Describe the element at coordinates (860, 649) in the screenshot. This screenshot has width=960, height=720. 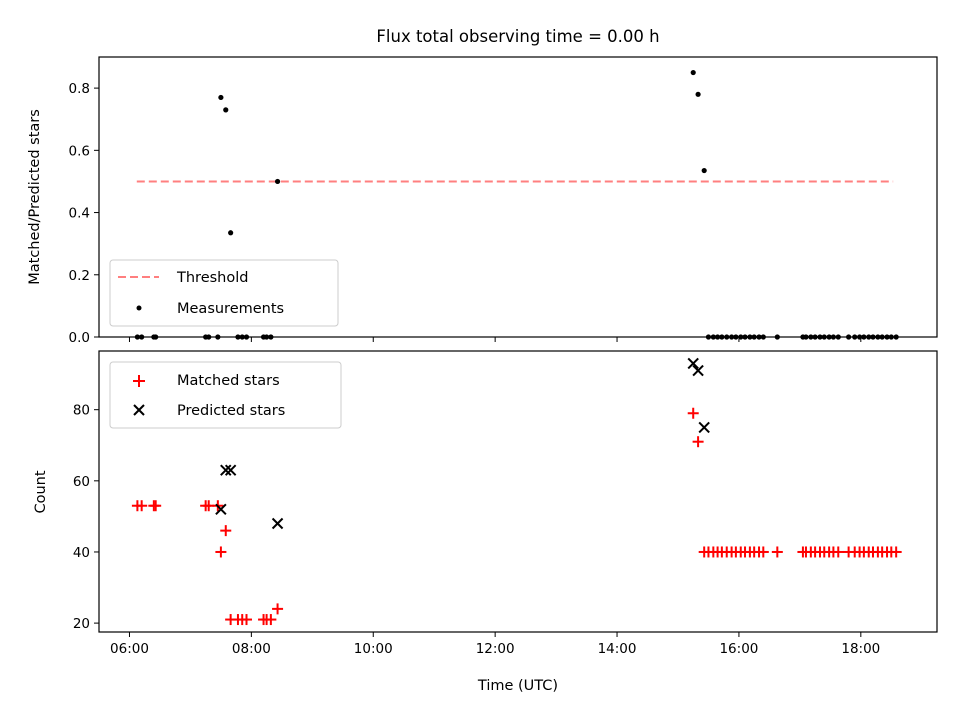
I see `x-tick-label: 18:00` at that location.